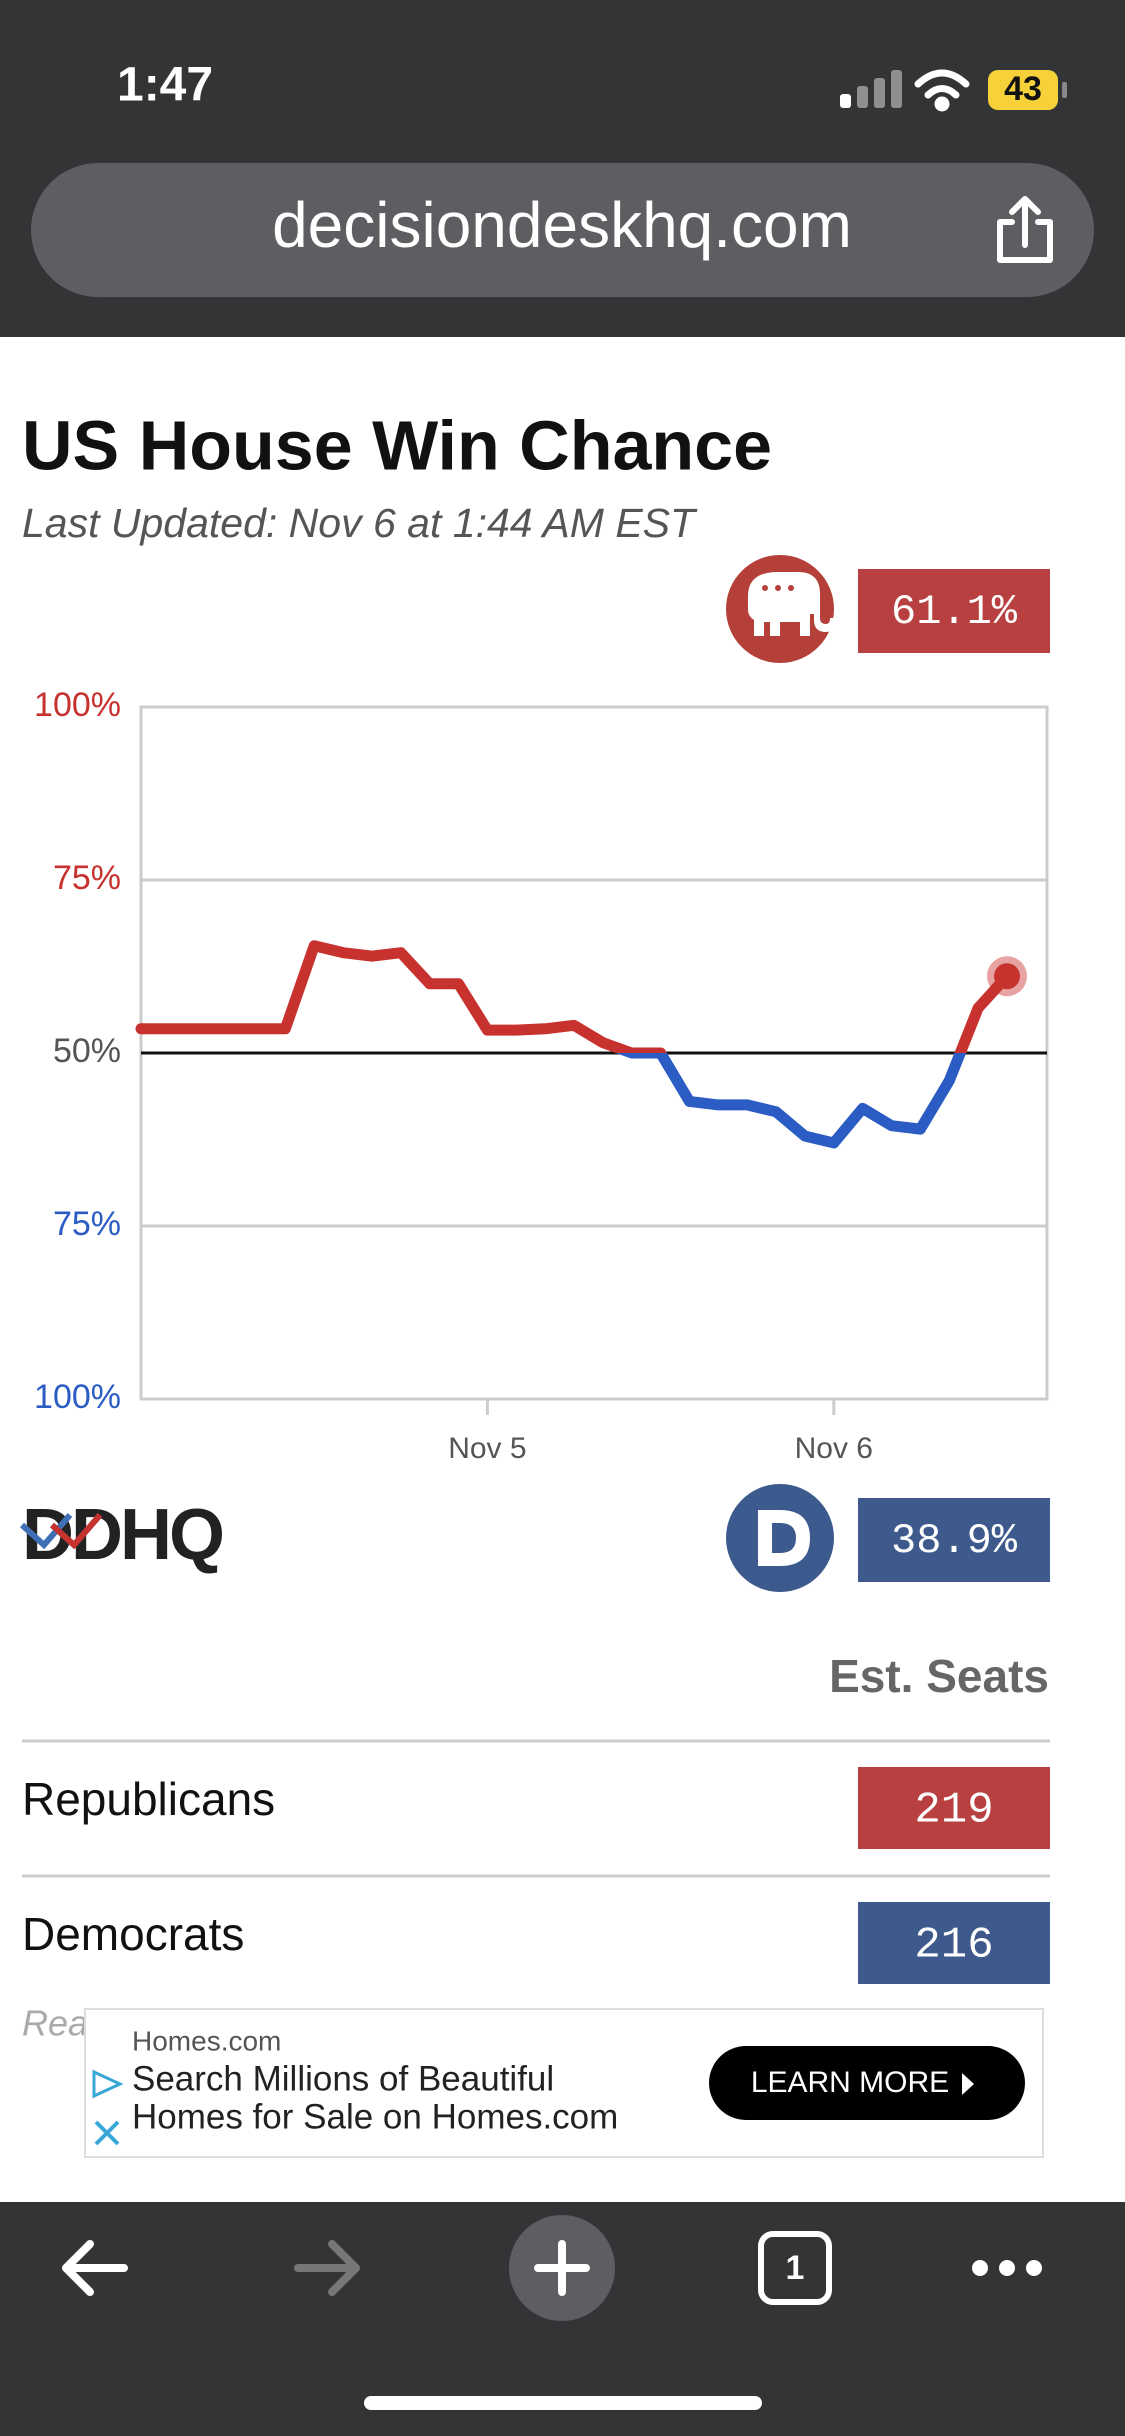 The height and width of the screenshot is (2436, 1125). What do you see at coordinates (148, 1799) in the screenshot?
I see `party-name: Republicans` at bounding box center [148, 1799].